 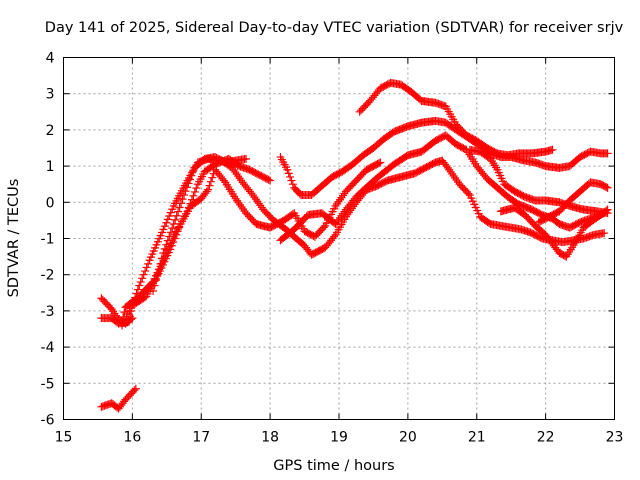 What do you see at coordinates (201, 438) in the screenshot?
I see `x-tick-label: 17` at bounding box center [201, 438].